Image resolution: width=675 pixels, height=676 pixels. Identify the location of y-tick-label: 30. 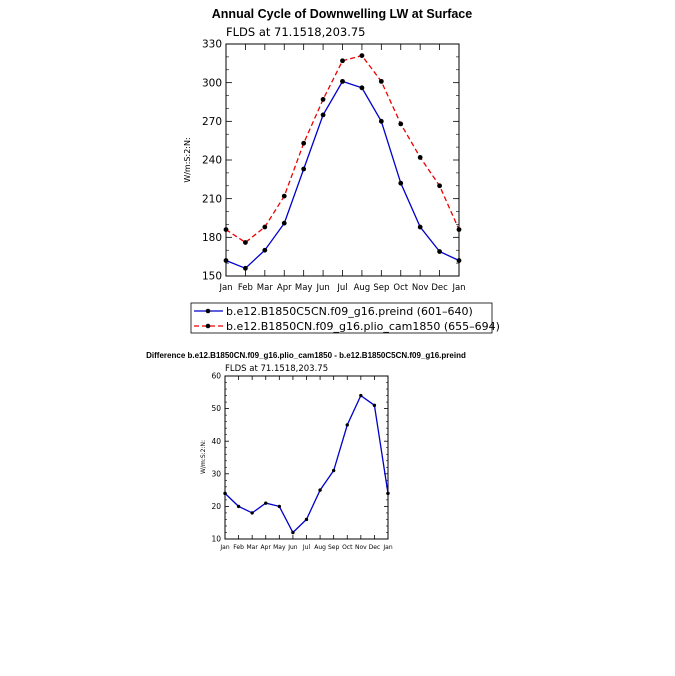
(216, 473).